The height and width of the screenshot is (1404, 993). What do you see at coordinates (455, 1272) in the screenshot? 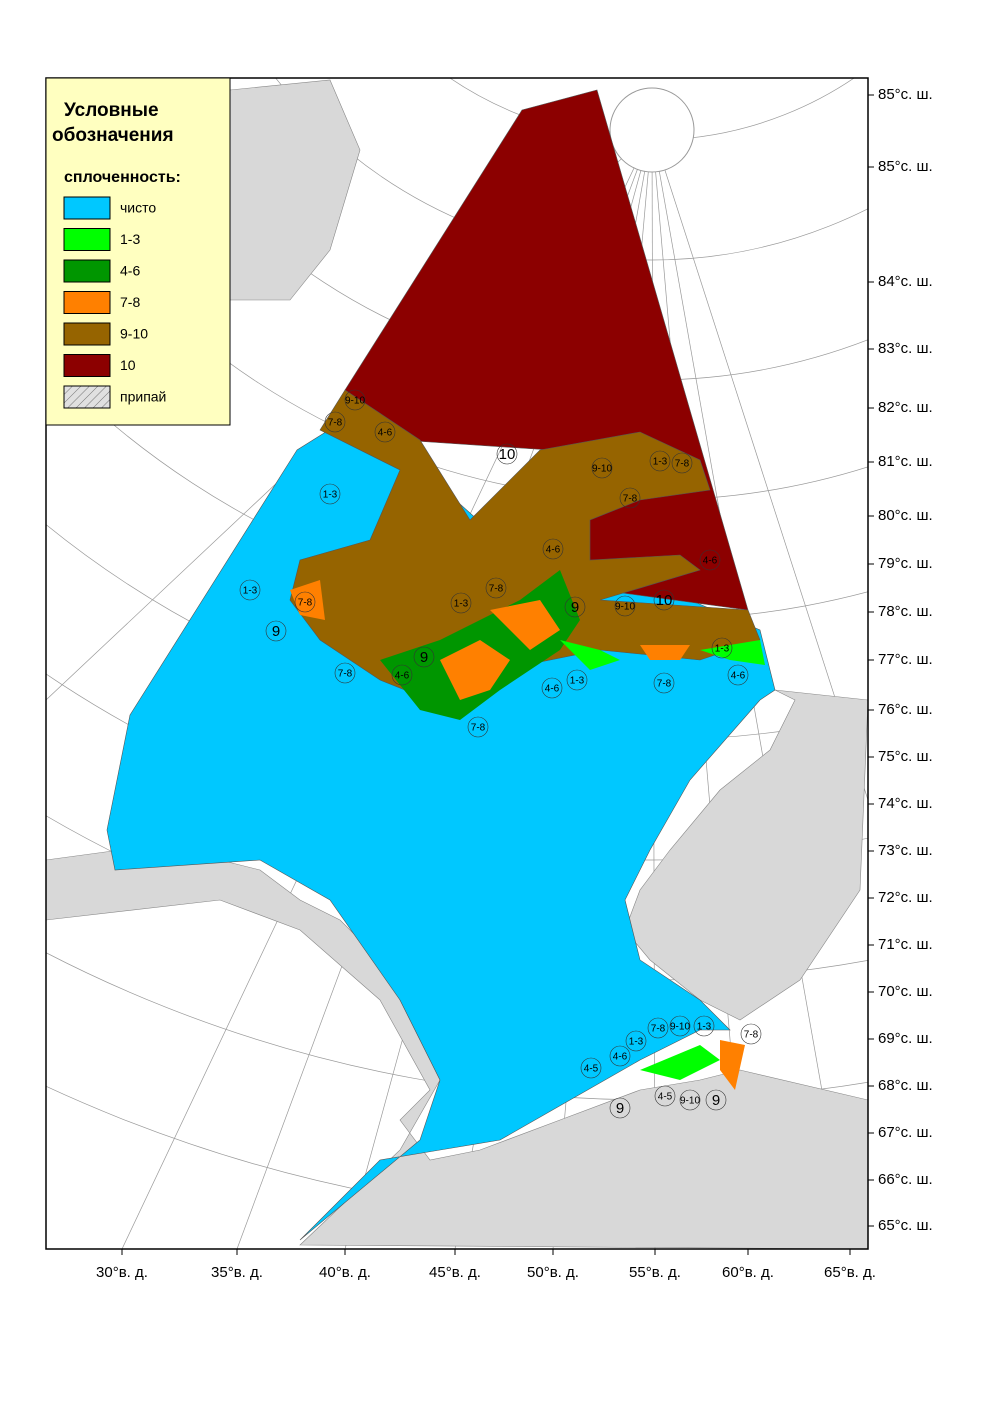
I see `lon-label: 45°в. д.` at bounding box center [455, 1272].